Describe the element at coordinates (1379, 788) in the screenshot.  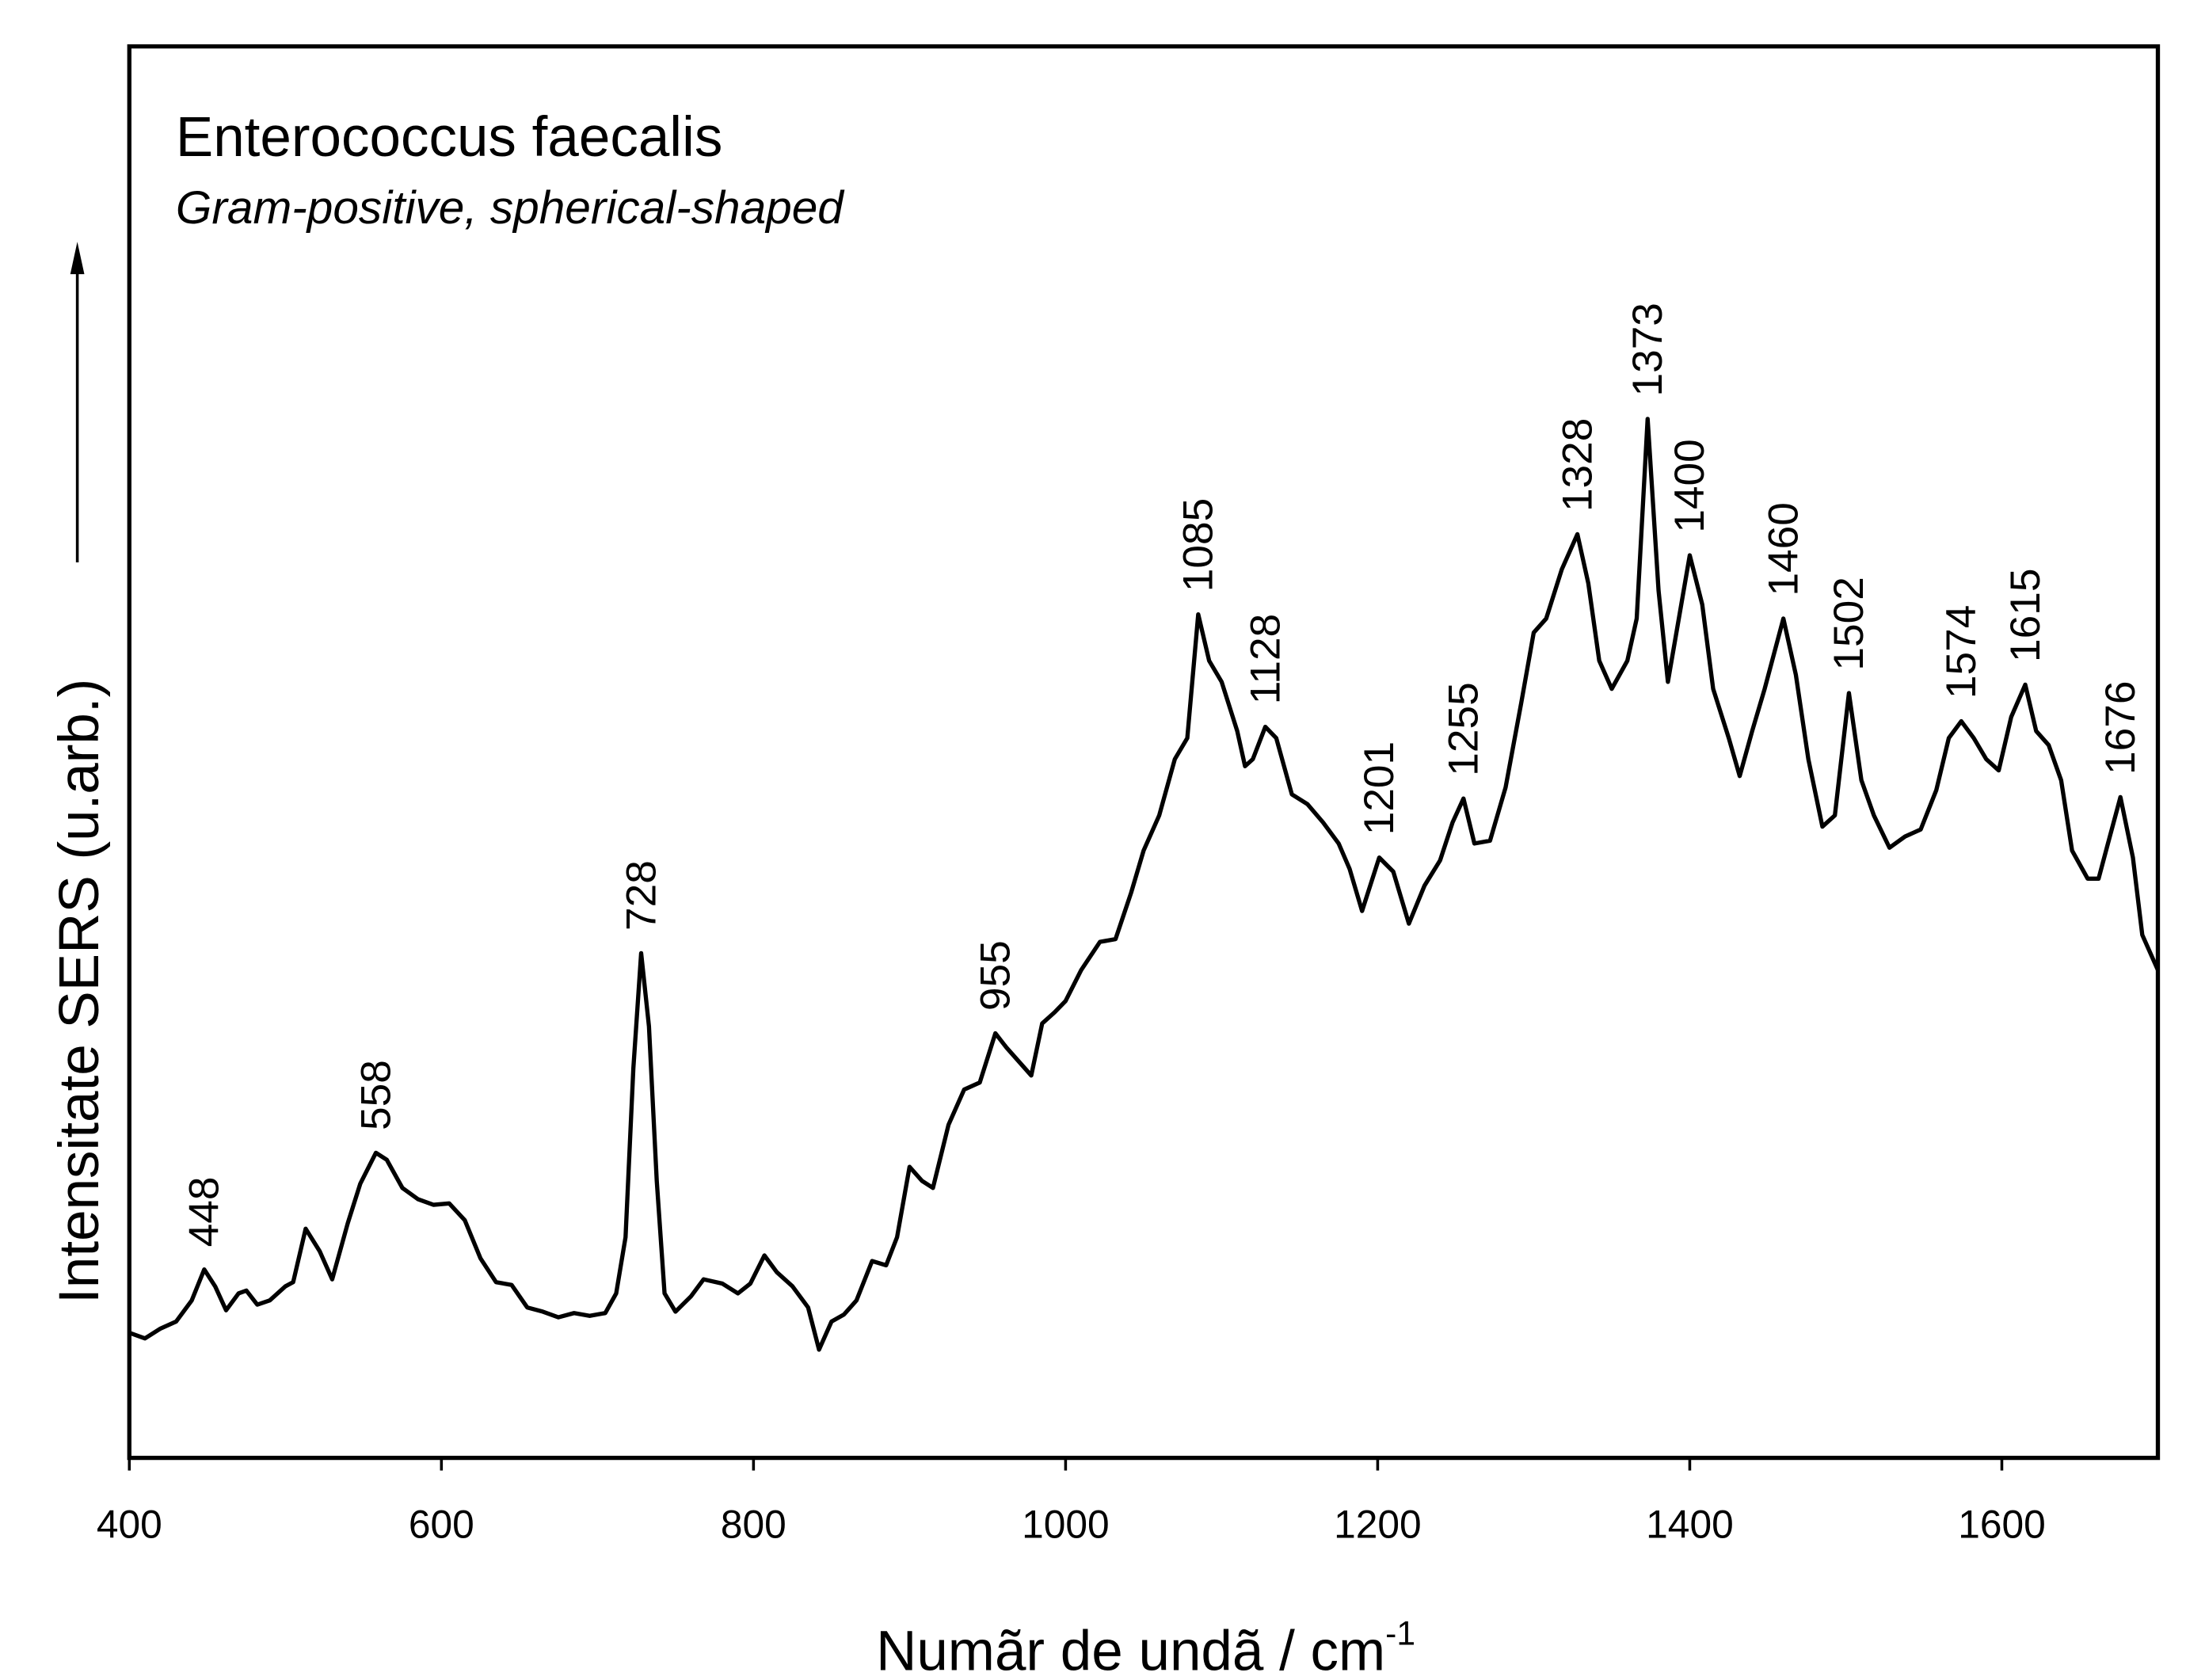
I see `peak-label: 1201` at that location.